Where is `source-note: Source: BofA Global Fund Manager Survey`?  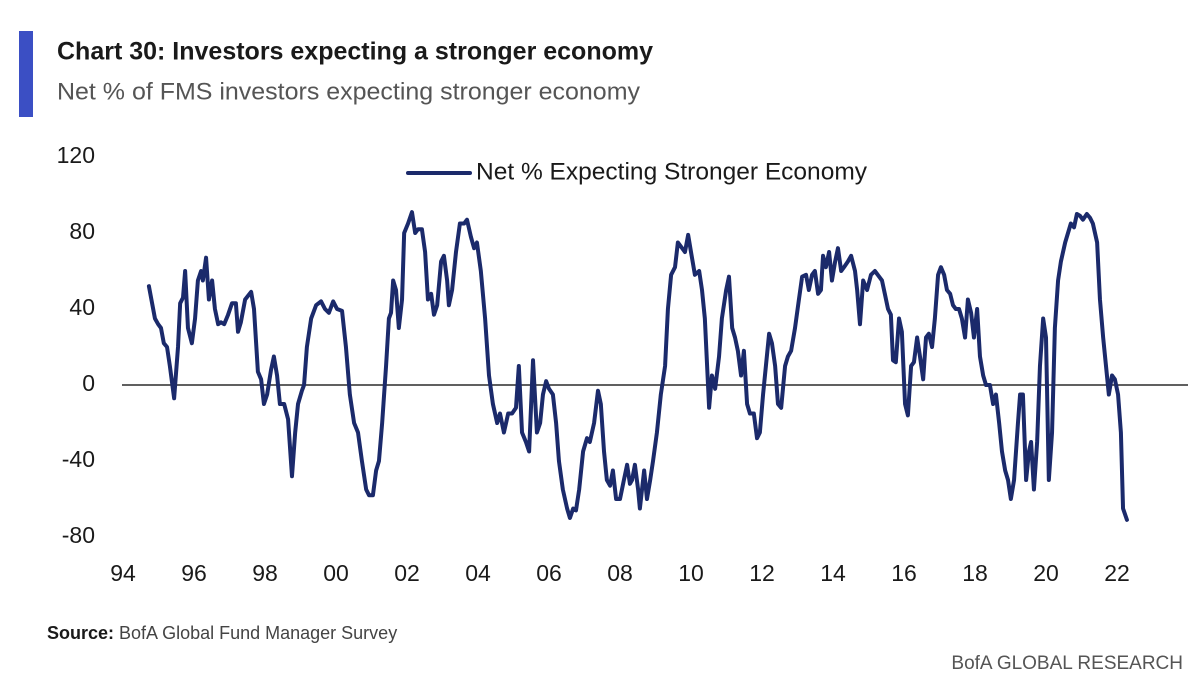 source-note: Source: BofA Global Fund Manager Survey is located at coordinates (222, 633).